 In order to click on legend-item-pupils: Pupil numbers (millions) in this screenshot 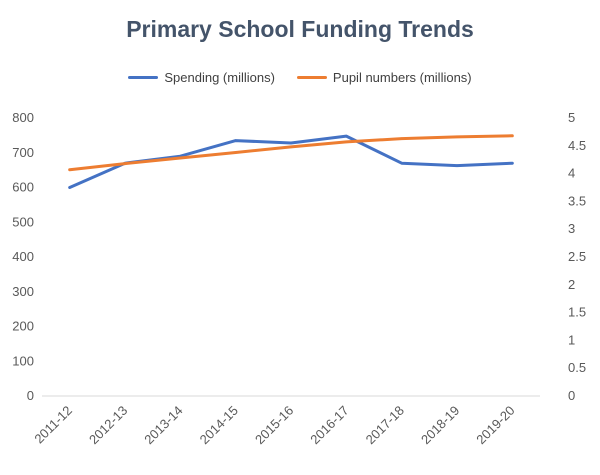, I will do `click(384, 77)`.